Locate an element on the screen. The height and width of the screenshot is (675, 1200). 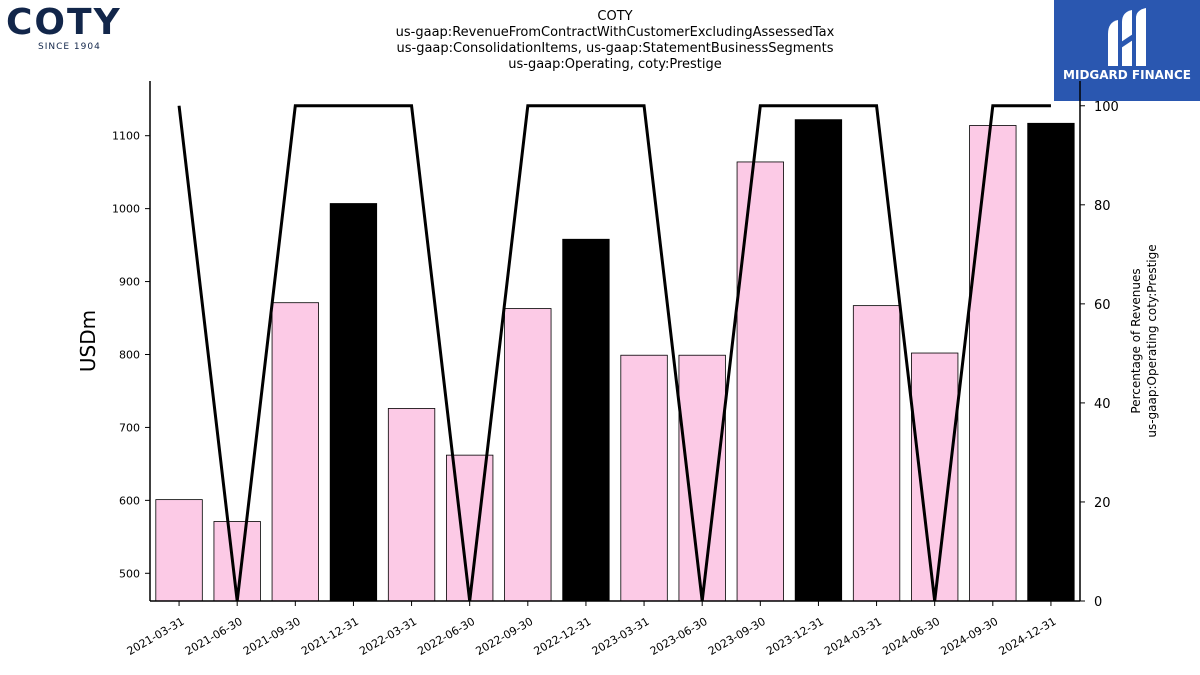
x-tick-label: 2021-03-31 is located at coordinates (156, 636).